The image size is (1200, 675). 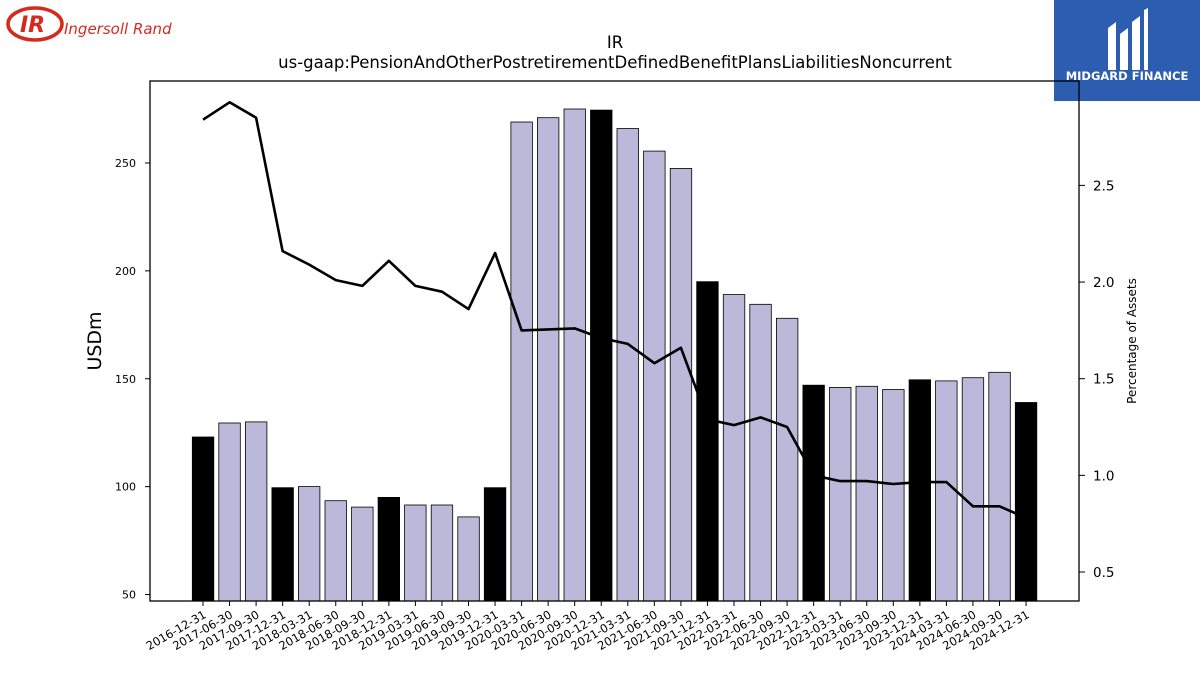 I want to click on ingersoll-rand-logo: IR Ingersoll Rand, so click(x=96, y=25).